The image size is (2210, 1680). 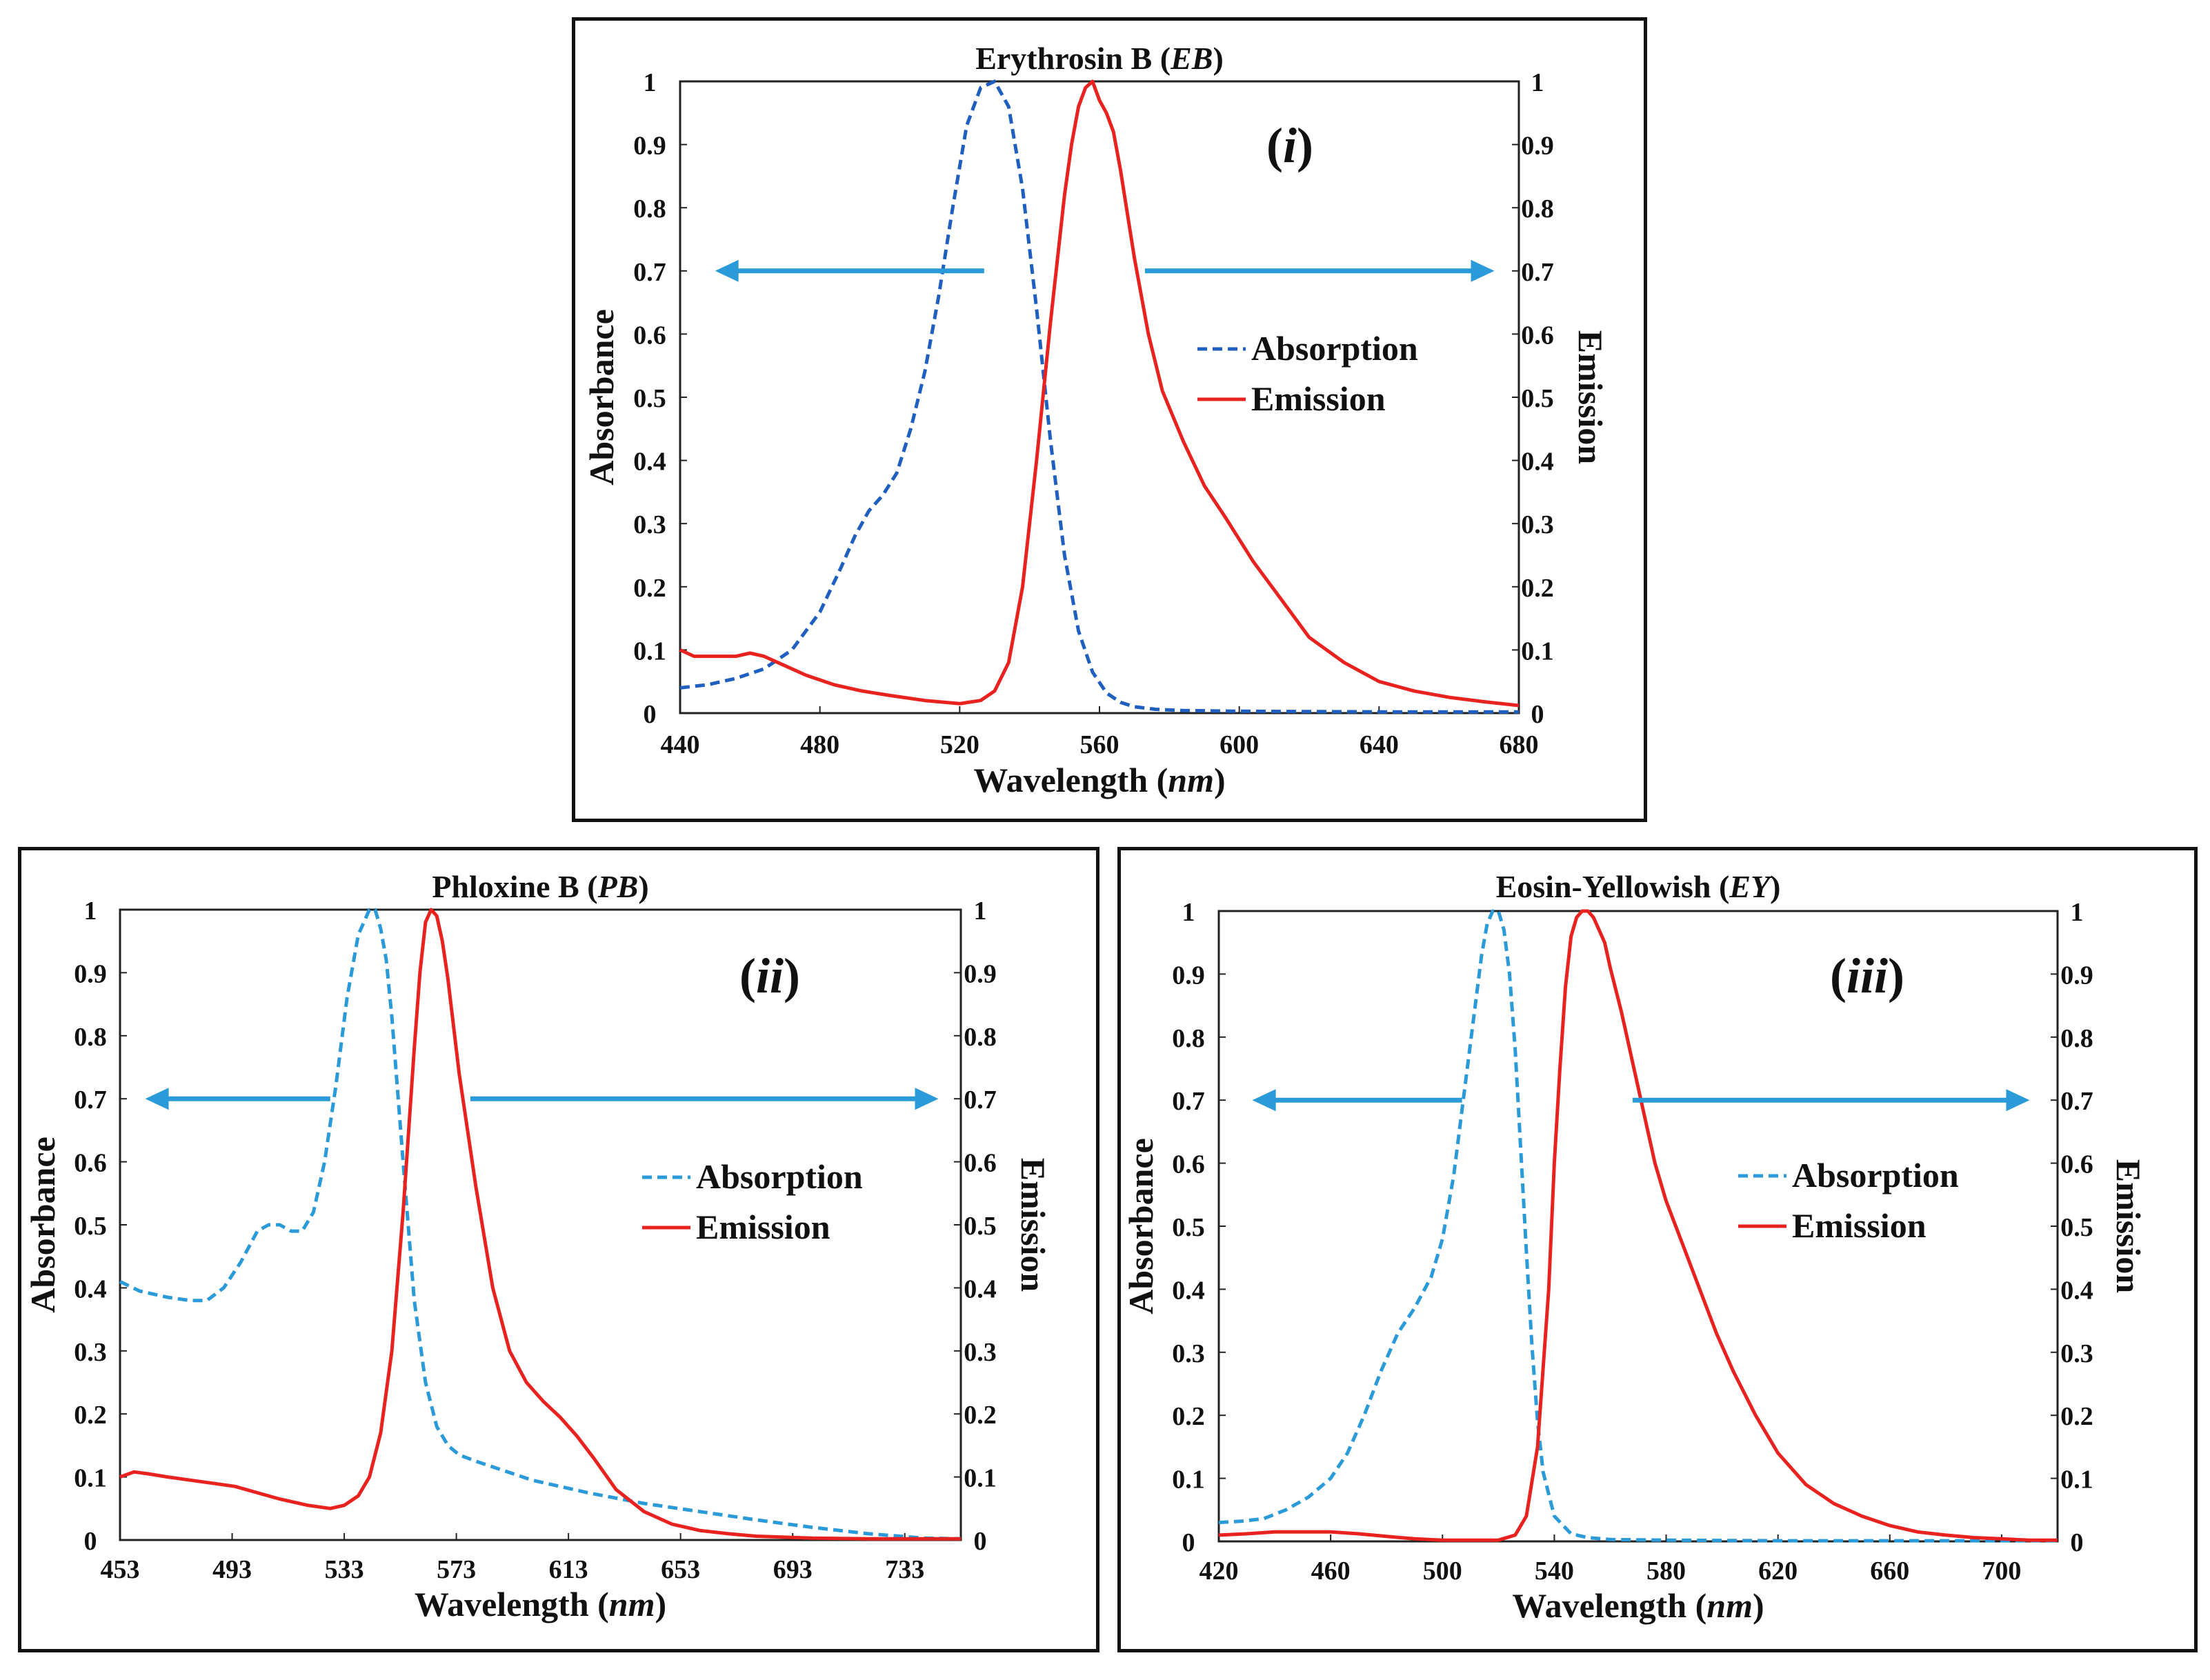 What do you see at coordinates (727, 270) in the screenshot?
I see `arrow-left-head` at bounding box center [727, 270].